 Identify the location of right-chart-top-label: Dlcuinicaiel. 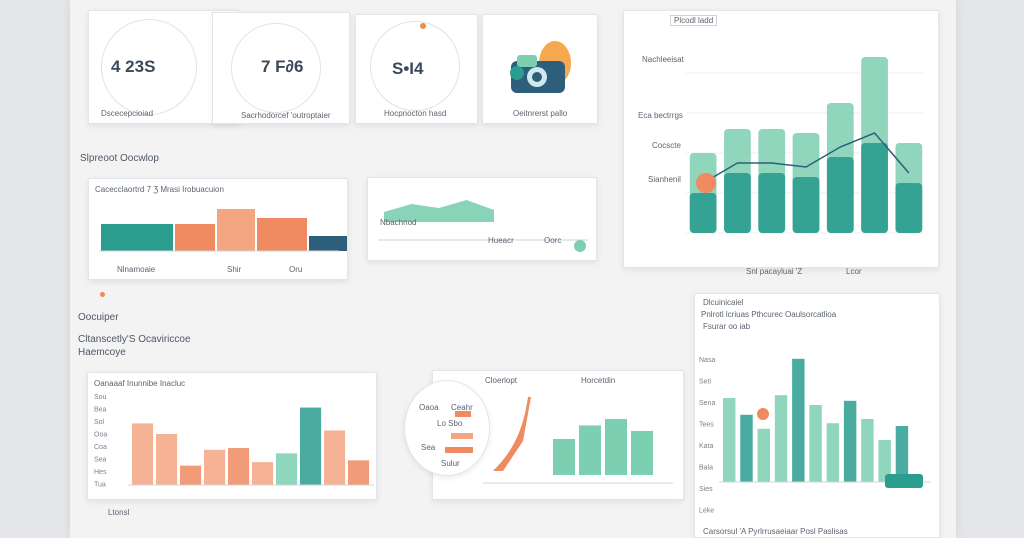
(723, 302).